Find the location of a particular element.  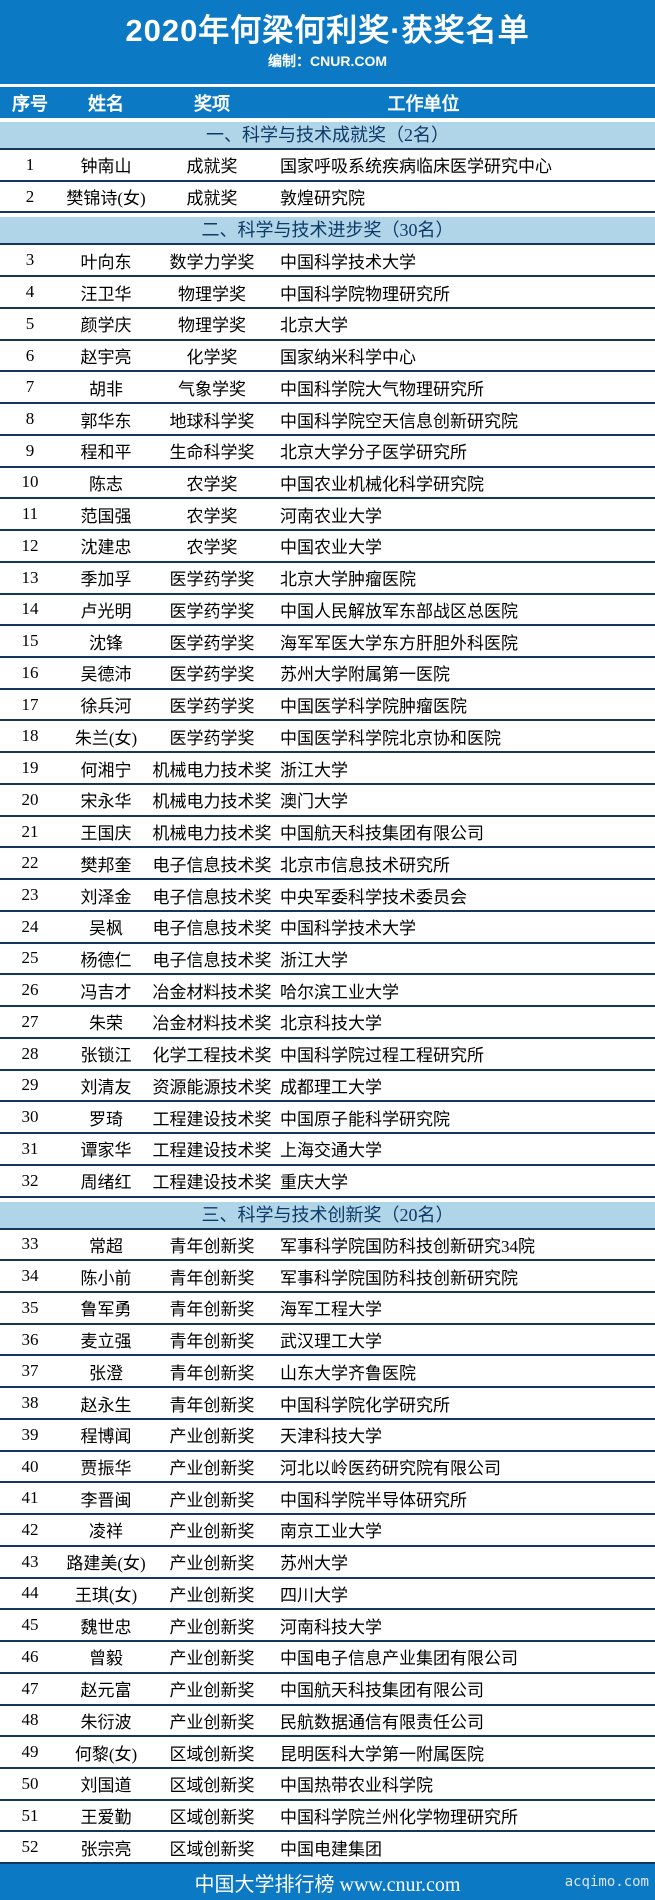

cell-name: 冯吉才 is located at coordinates (106, 992).